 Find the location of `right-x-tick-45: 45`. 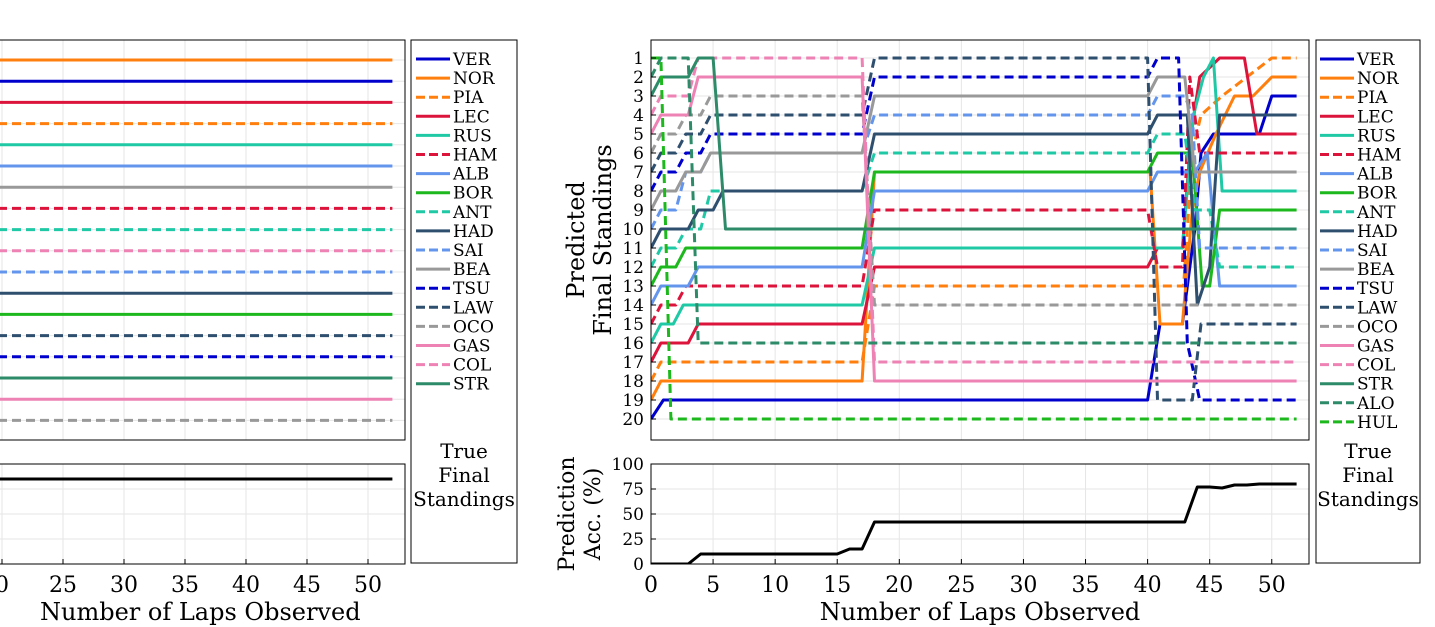

right-x-tick-45: 45 is located at coordinates (1210, 585).